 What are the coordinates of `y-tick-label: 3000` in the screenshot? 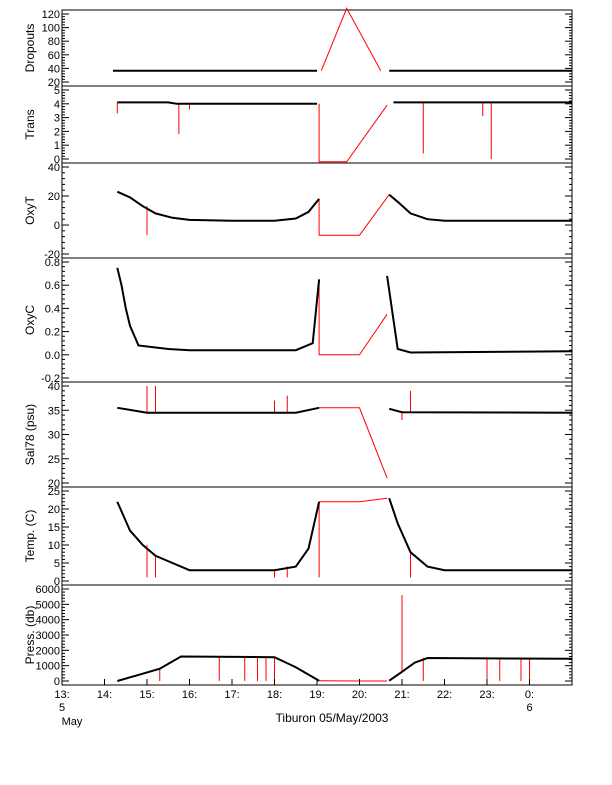 It's located at (48, 636).